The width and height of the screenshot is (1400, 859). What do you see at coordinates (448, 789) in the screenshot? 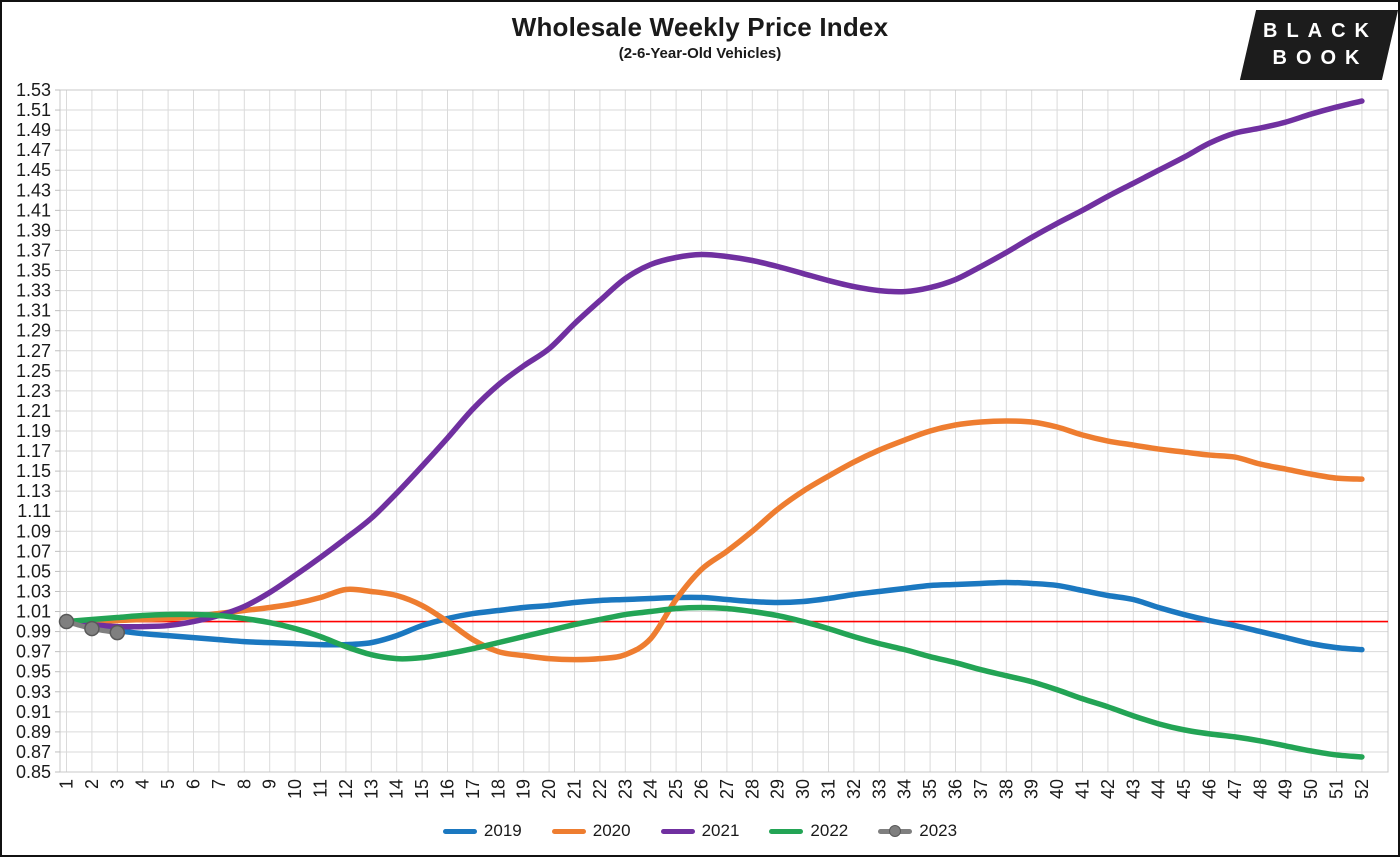
I see `svg-text: 16` at bounding box center [448, 789].